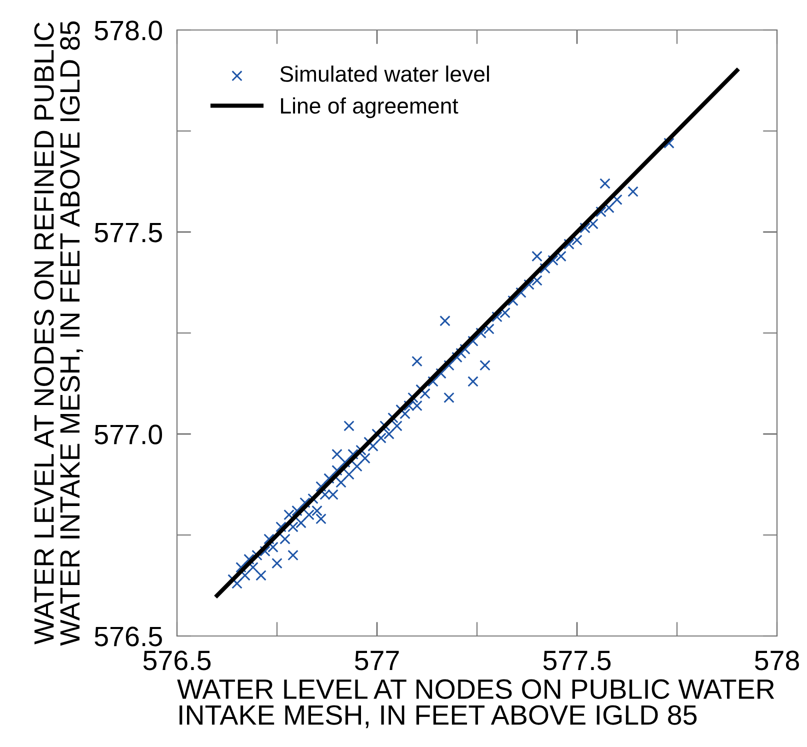 This screenshot has width=807, height=747. What do you see at coordinates (577, 660) in the screenshot?
I see `x-tick-label: 577.5` at bounding box center [577, 660].